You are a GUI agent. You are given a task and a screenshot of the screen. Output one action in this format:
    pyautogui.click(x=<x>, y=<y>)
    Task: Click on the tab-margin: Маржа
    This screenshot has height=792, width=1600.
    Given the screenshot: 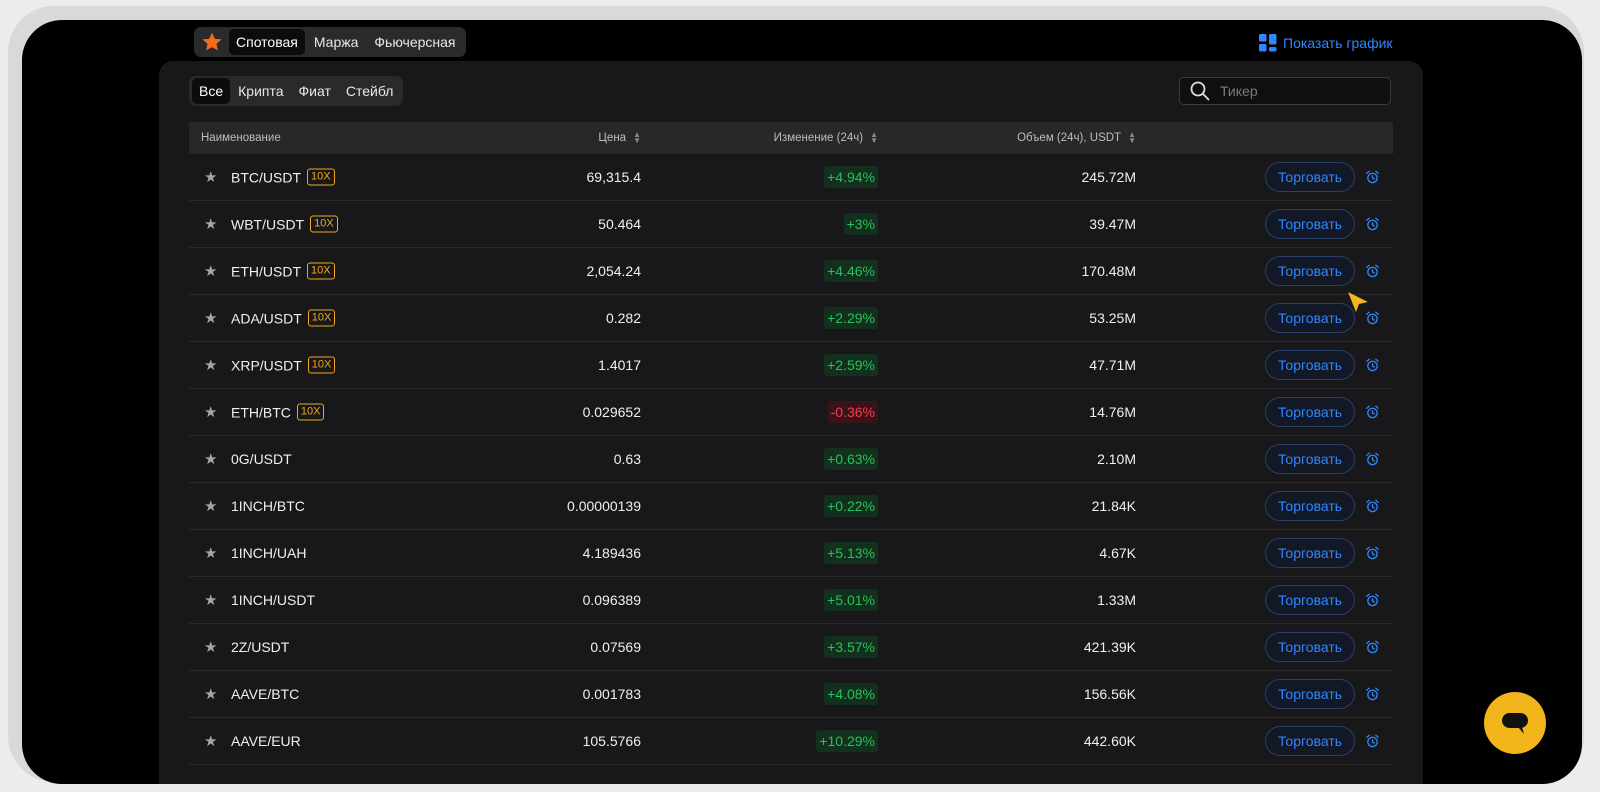 What is the action you would take?
    pyautogui.click(x=336, y=42)
    